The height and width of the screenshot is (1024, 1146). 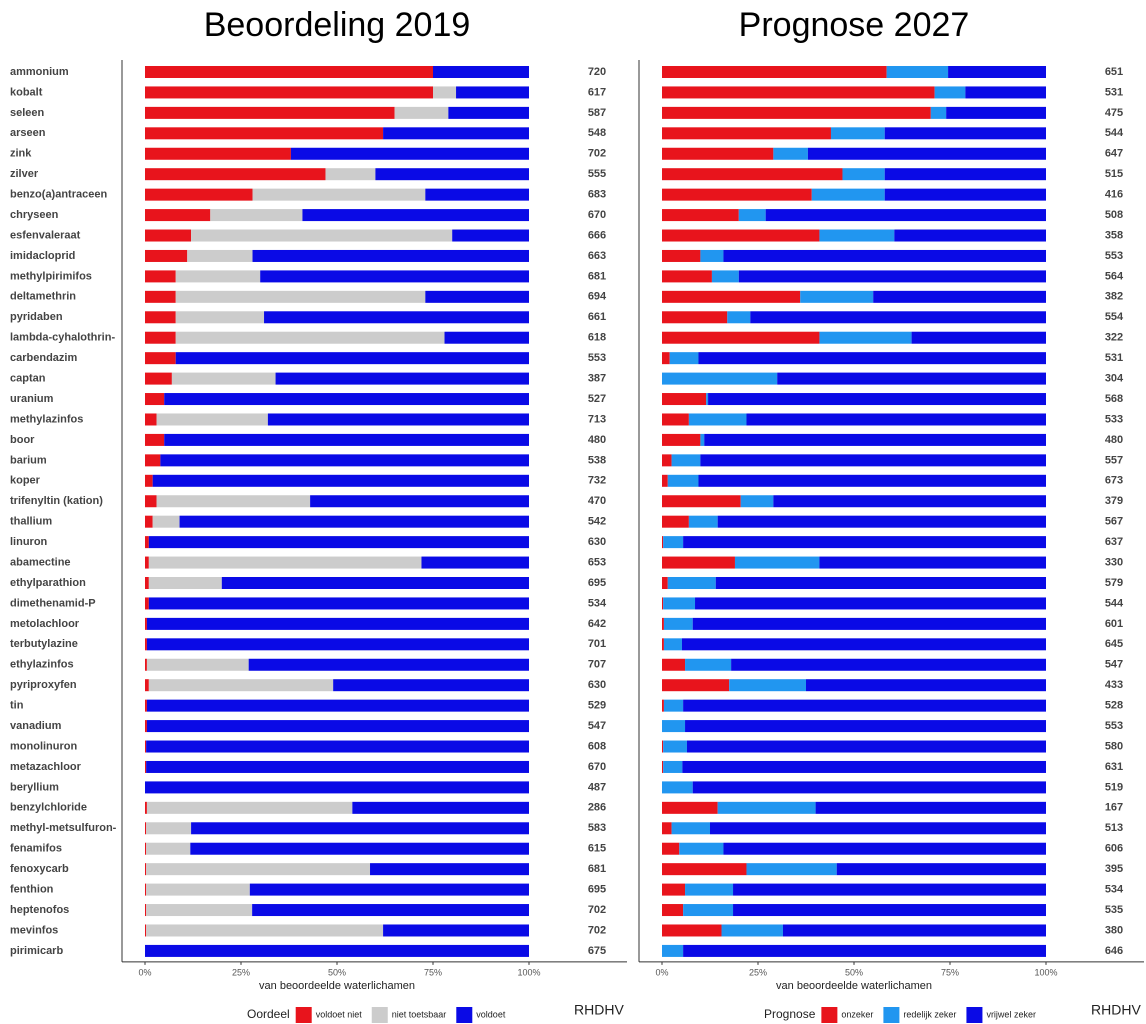 I want to click on category-label: chryseen, so click(x=34, y=215).